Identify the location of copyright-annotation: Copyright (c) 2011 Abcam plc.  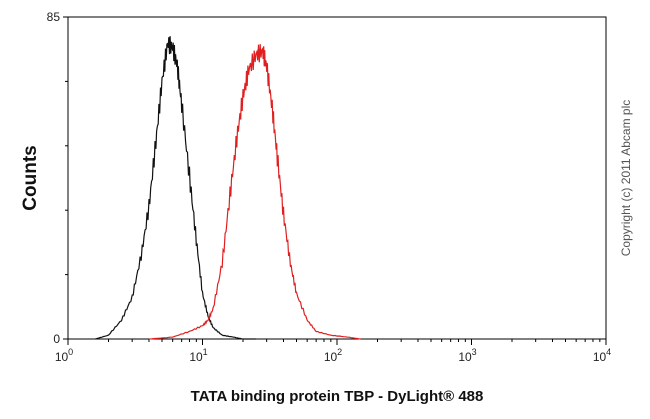
(626, 178).